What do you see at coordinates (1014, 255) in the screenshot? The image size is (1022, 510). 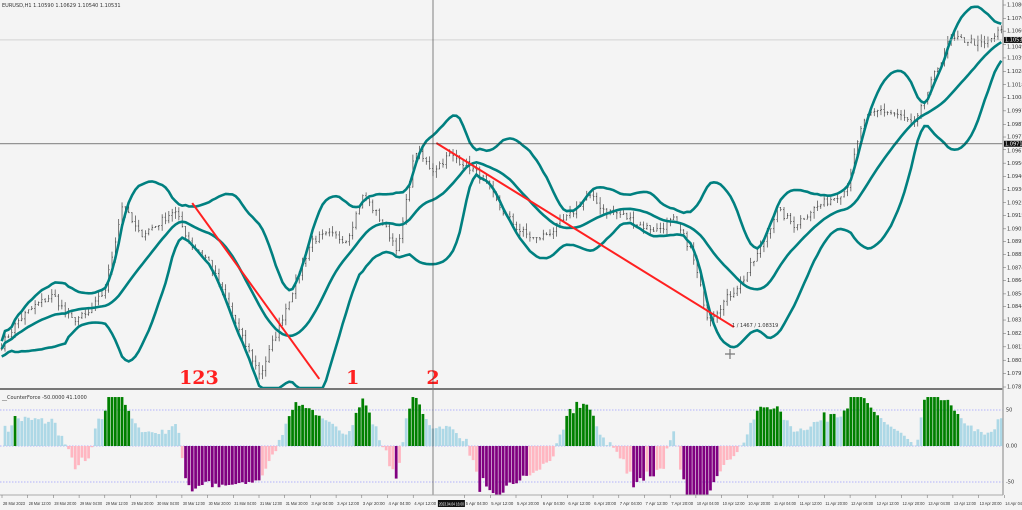 I see `price-tick-label: 1.08850` at bounding box center [1014, 255].